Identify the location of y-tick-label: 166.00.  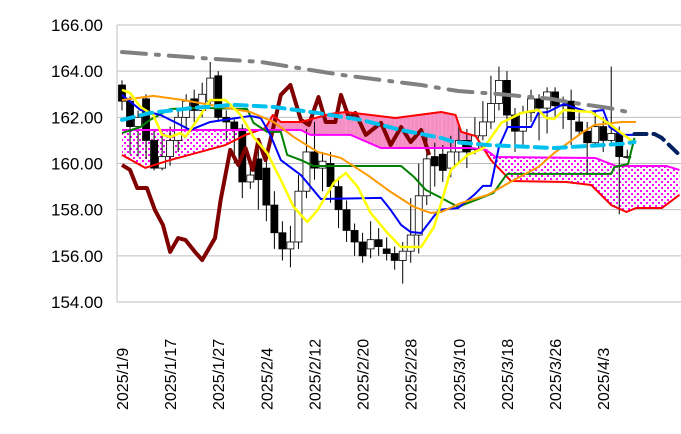
(77, 25).